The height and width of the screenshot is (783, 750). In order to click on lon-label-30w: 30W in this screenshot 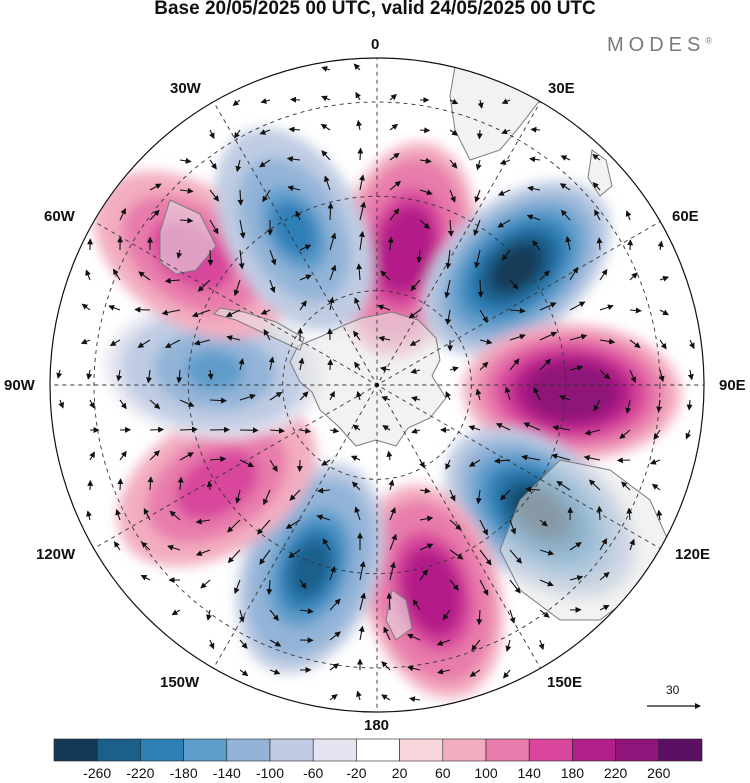, I will do `click(185, 88)`.